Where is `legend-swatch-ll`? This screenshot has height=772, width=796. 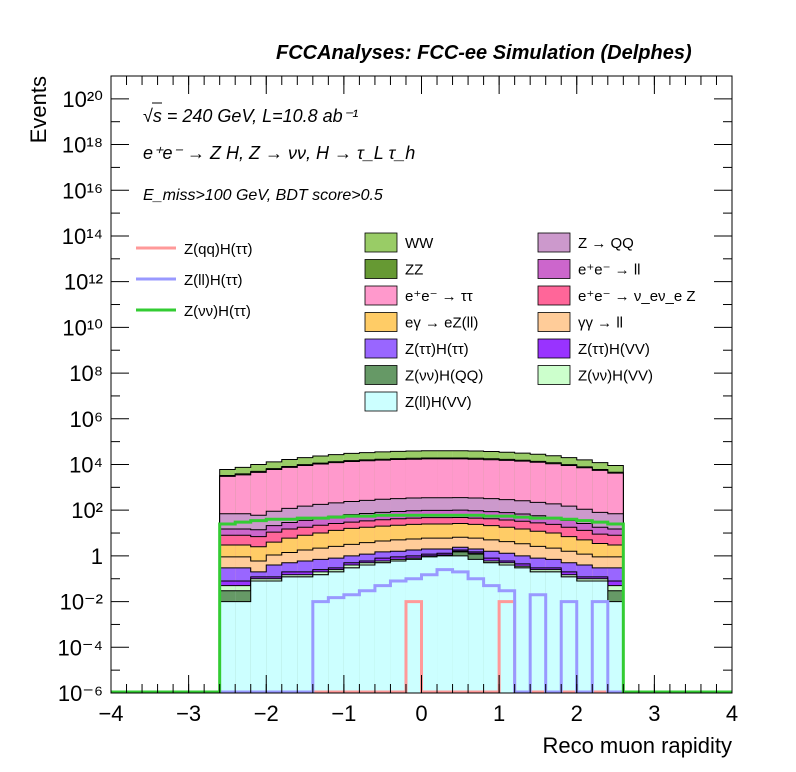
legend-swatch-ll is located at coordinates (554, 322).